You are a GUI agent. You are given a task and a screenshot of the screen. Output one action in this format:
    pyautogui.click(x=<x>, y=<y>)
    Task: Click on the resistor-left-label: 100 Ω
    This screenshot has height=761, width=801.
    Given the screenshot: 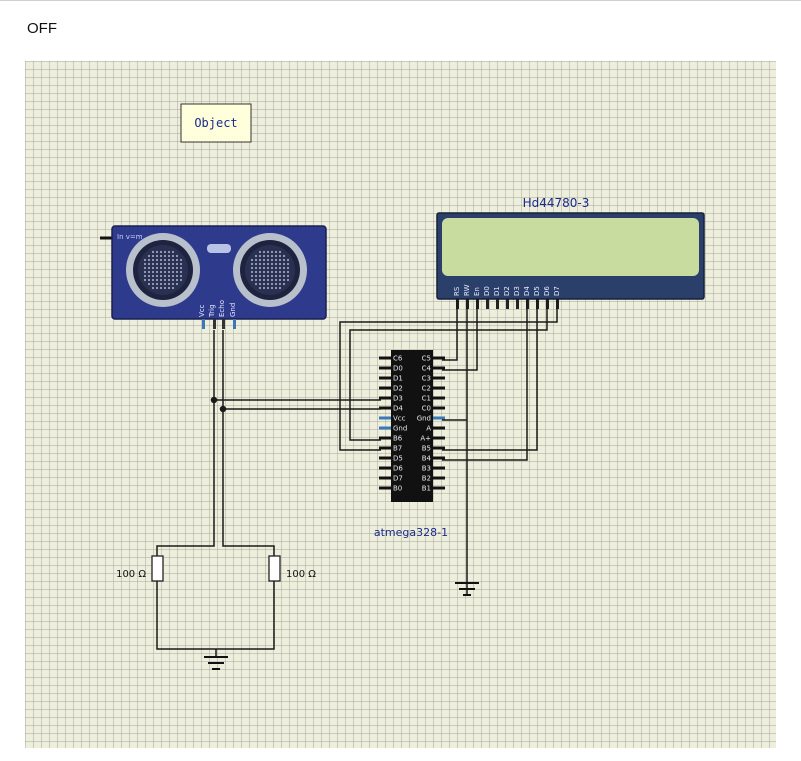 What is the action you would take?
    pyautogui.click(x=131, y=574)
    